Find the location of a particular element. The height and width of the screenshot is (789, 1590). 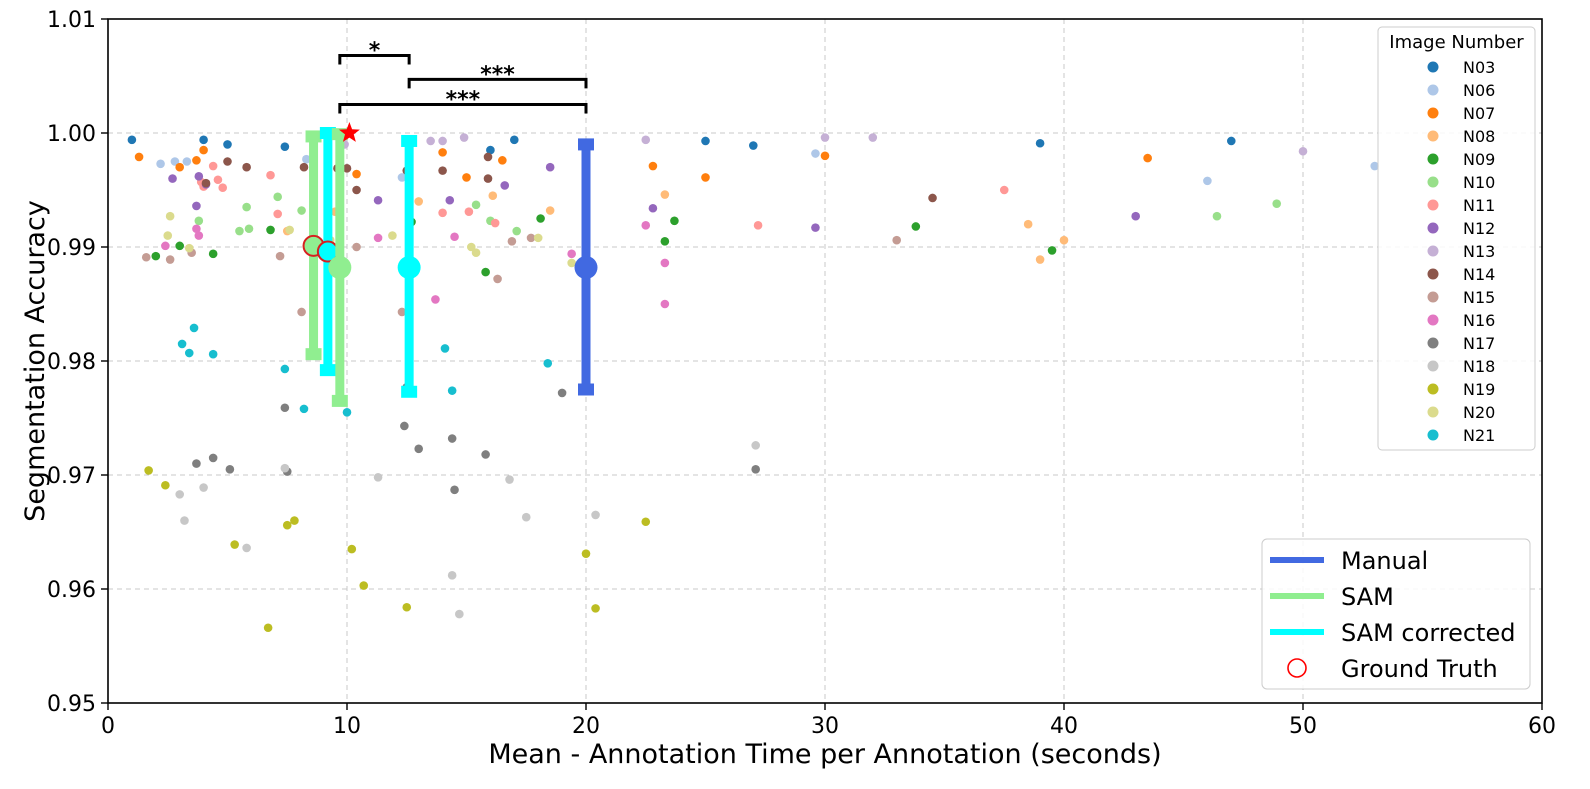

legend-marker-n21 is located at coordinates (1433, 435).